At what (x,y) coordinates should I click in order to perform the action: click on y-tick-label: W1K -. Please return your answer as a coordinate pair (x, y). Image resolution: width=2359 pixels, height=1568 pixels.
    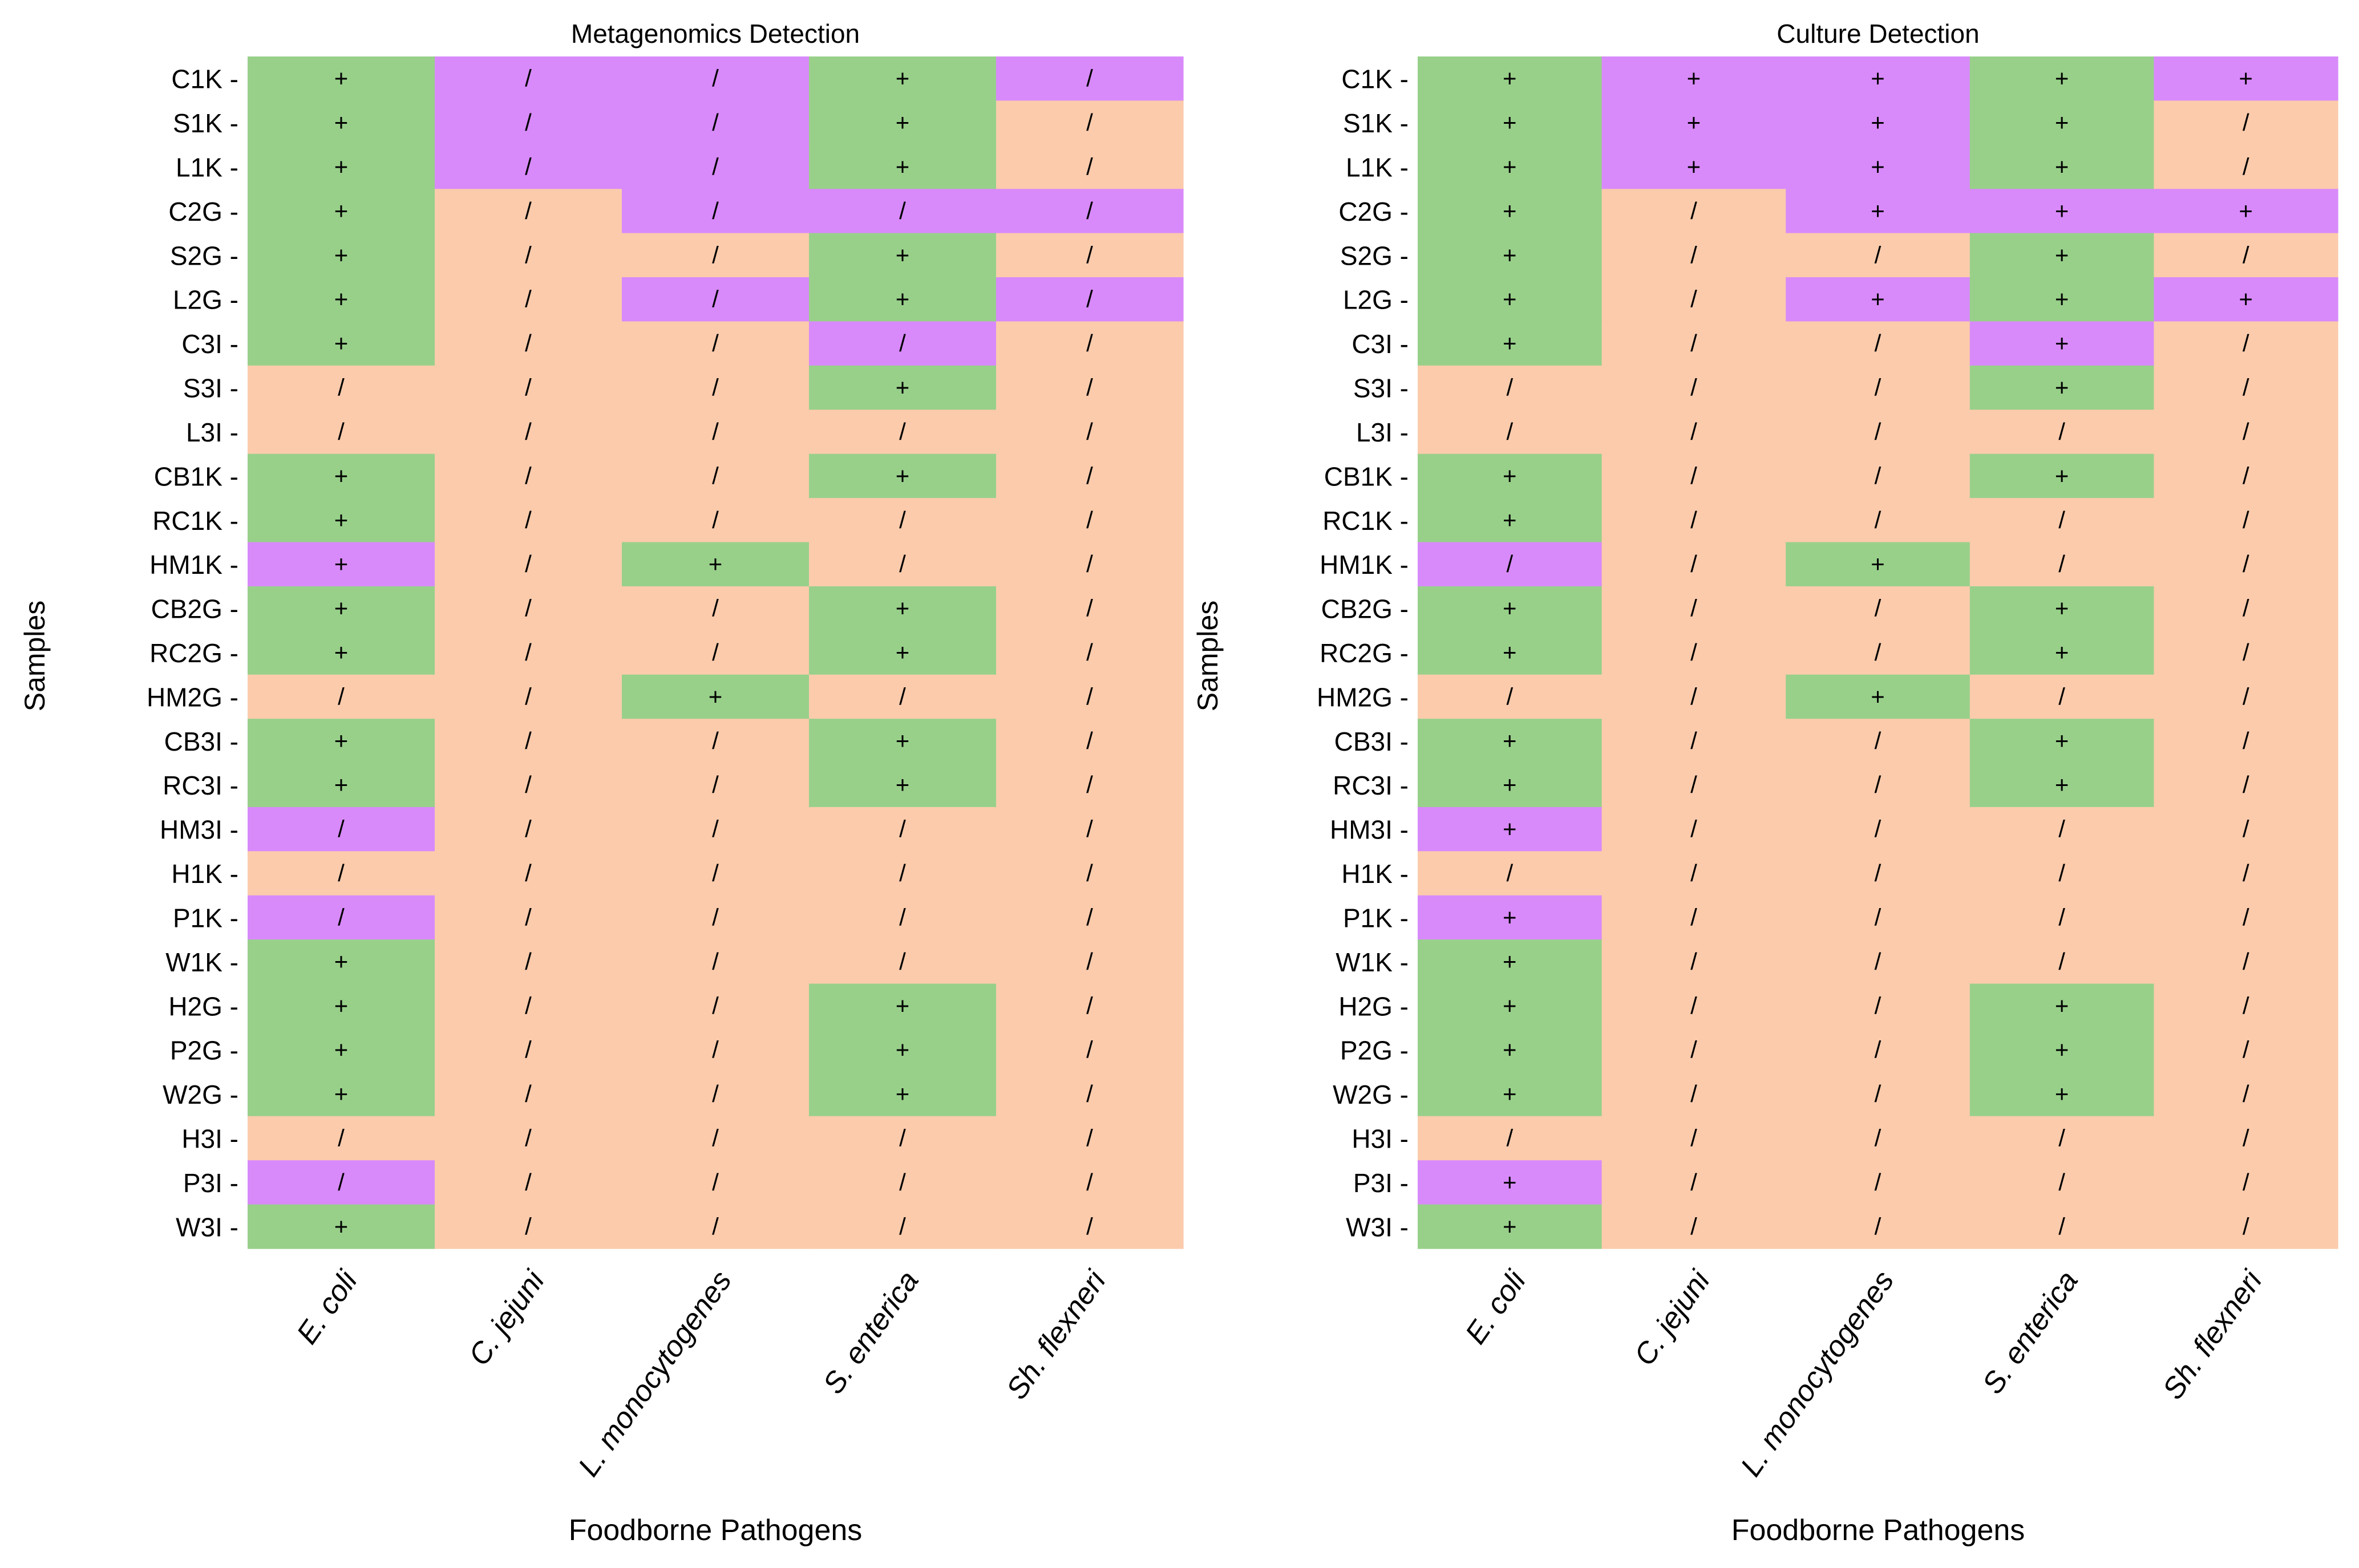
    Looking at the image, I should click on (202, 962).